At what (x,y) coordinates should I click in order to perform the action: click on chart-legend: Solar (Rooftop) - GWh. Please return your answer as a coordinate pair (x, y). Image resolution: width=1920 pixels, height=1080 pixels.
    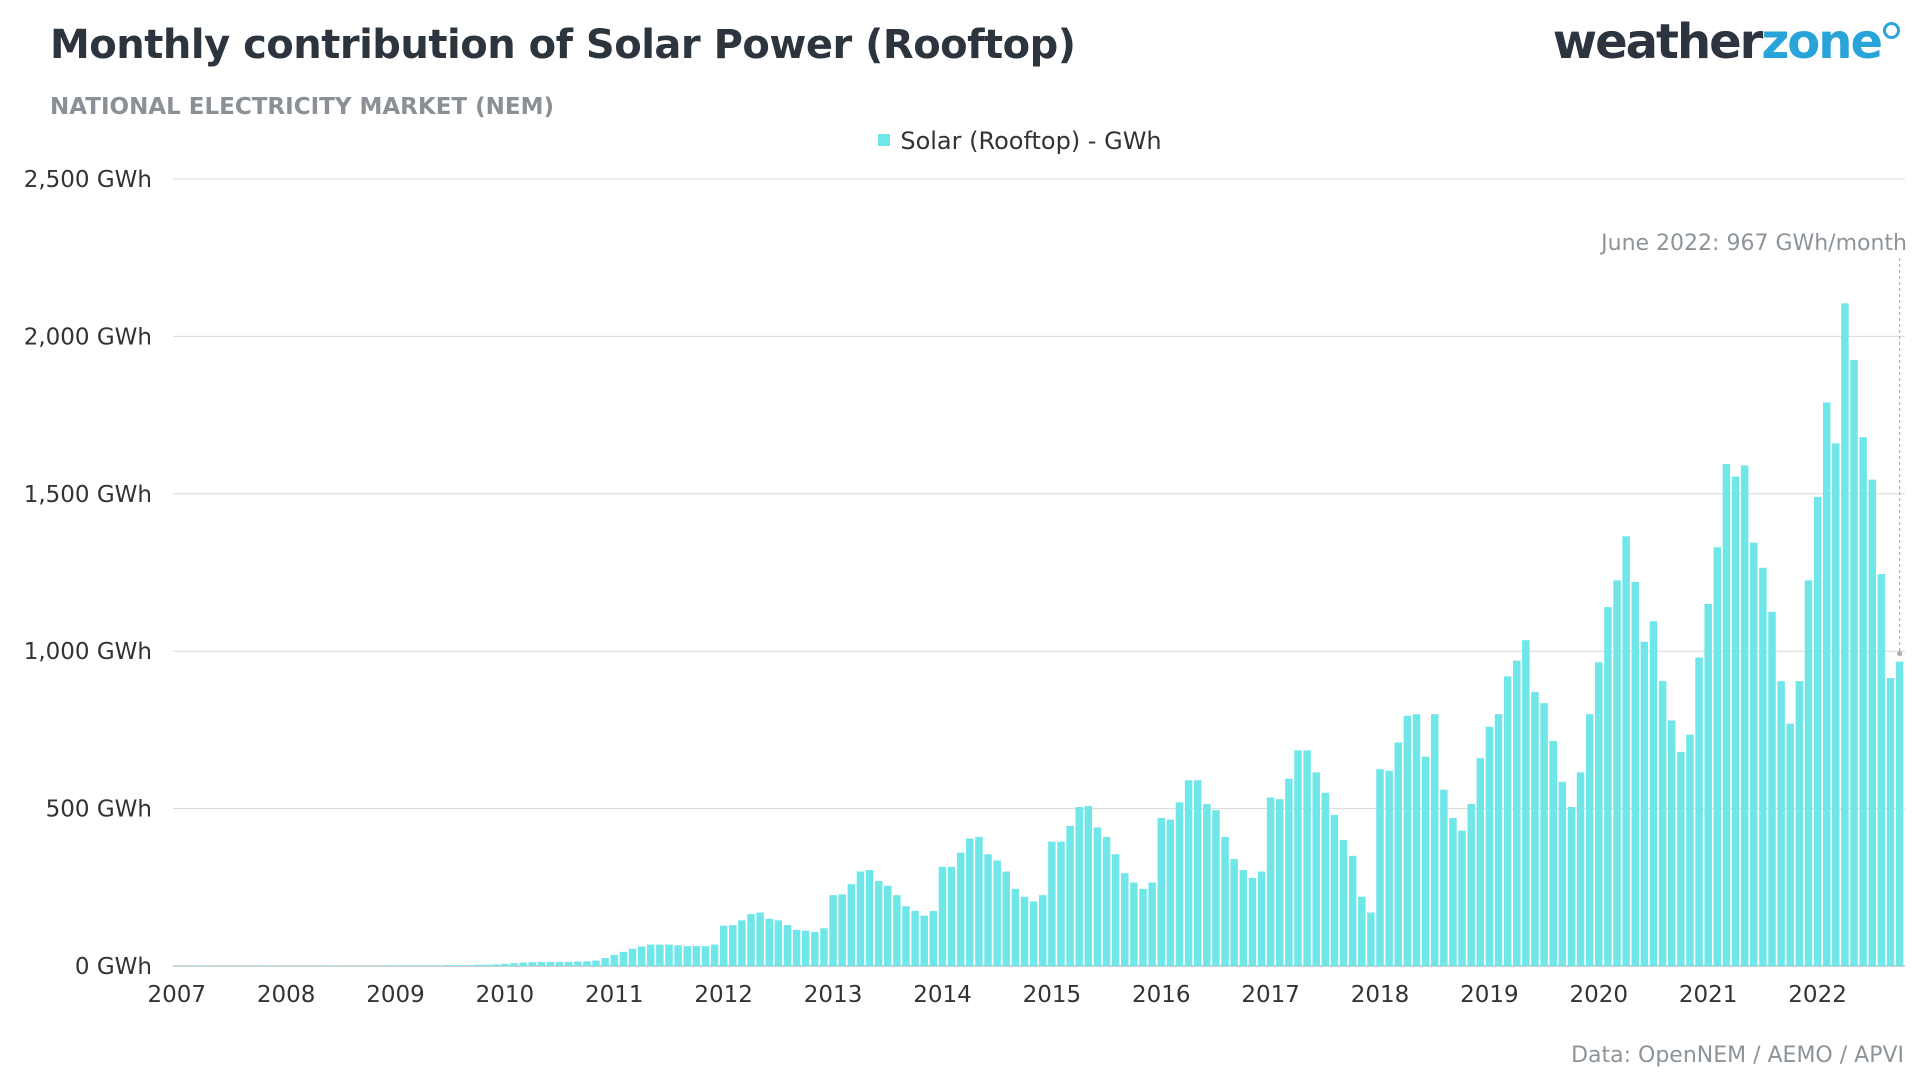
    Looking at the image, I should click on (960, 141).